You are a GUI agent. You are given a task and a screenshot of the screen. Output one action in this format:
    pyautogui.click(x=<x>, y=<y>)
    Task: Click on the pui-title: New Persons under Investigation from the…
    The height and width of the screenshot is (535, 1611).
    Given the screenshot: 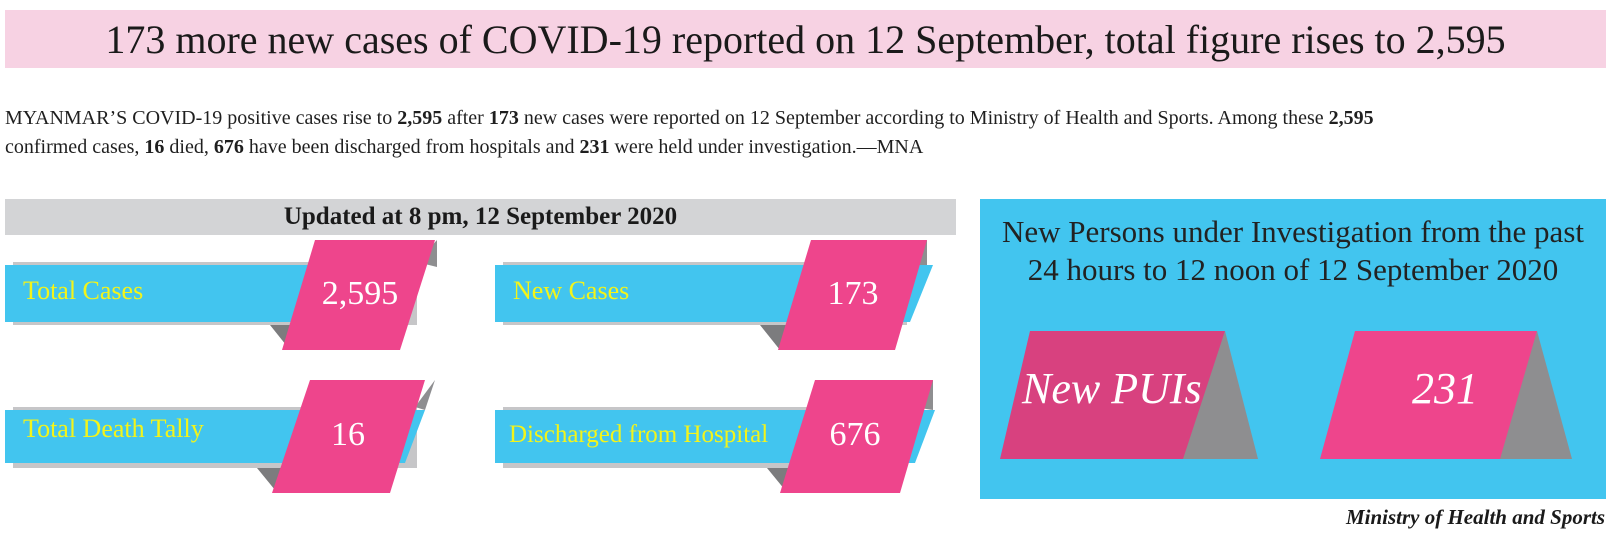 What is the action you would take?
    pyautogui.click(x=1293, y=251)
    